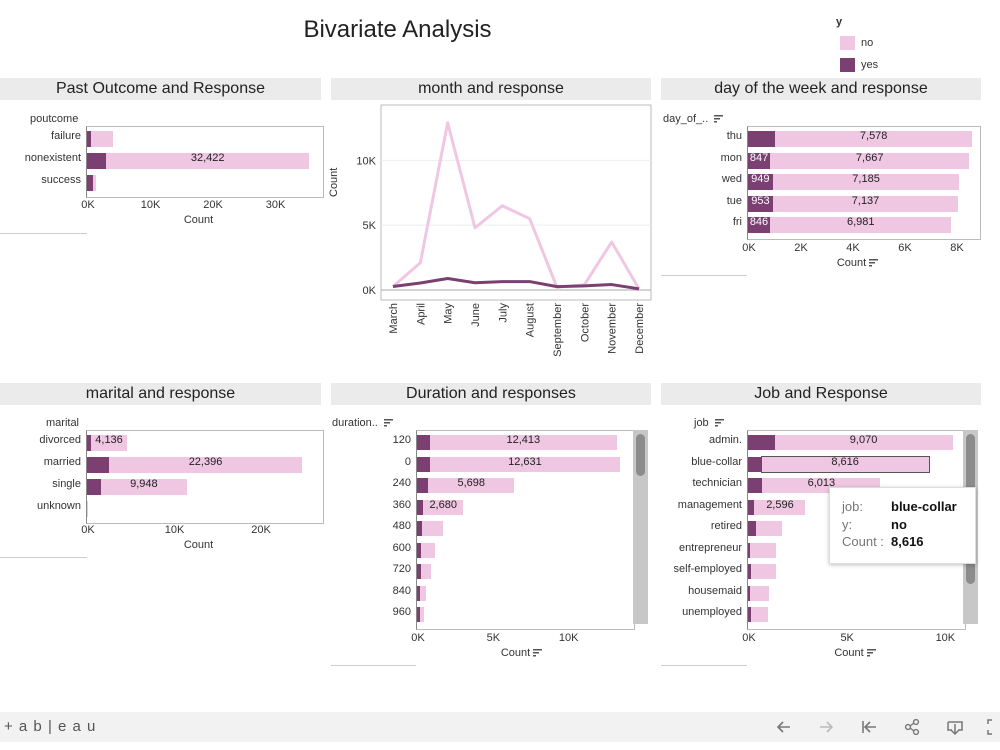  What do you see at coordinates (737, 222) in the screenshot?
I see `row-label: fri` at bounding box center [737, 222].